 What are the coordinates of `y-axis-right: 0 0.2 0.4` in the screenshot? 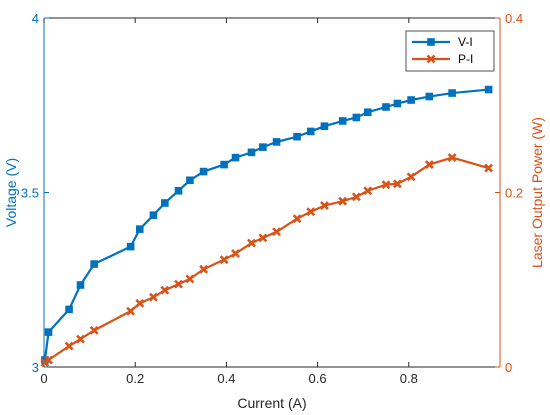 It's located at (509, 193).